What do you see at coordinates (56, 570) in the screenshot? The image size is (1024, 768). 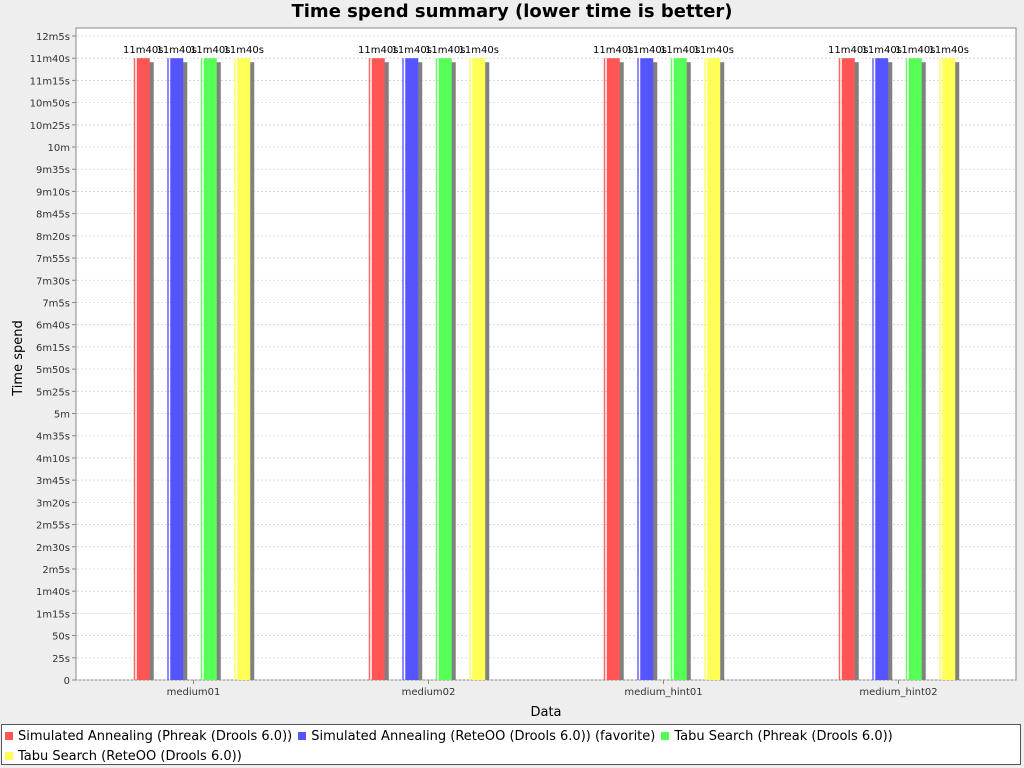 I see `y-tick-label: 2m5s` at bounding box center [56, 570].